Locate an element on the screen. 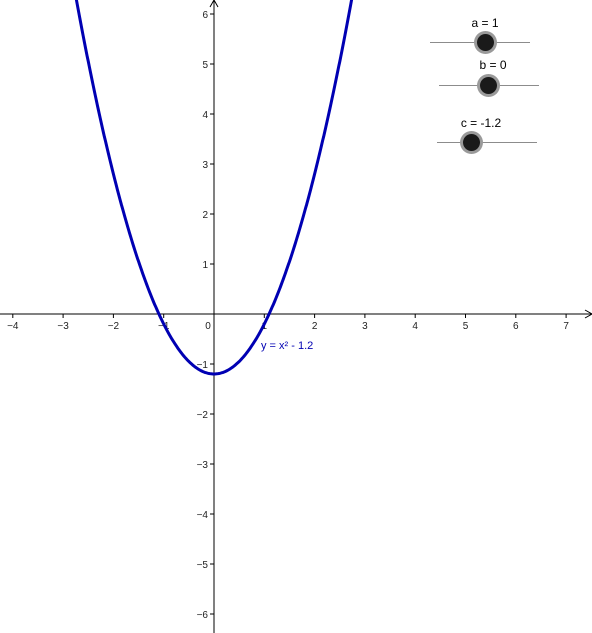 This screenshot has width=592, height=633. x-tick-label: −2 is located at coordinates (114, 326).